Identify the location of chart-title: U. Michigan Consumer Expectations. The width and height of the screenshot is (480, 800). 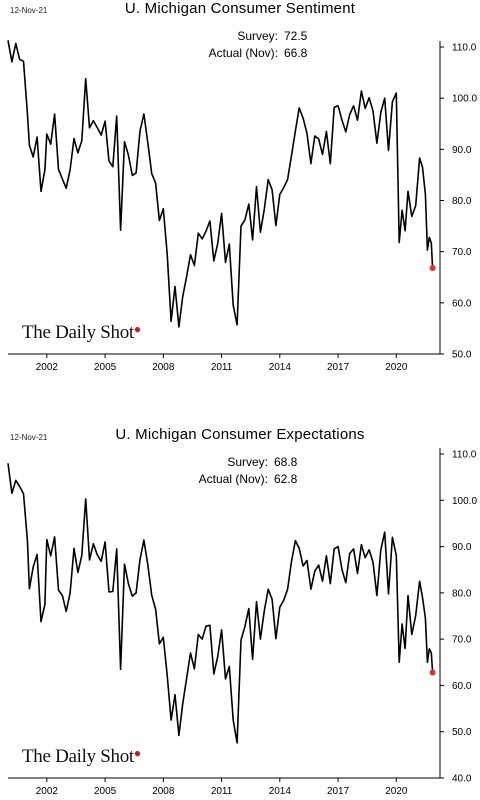
(240, 434).